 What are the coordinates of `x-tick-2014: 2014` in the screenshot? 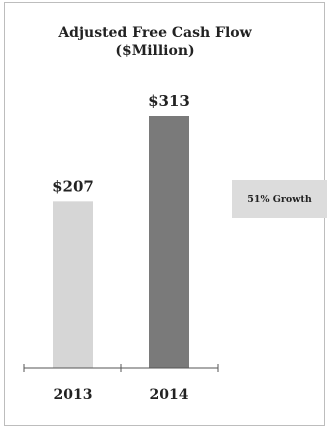 It's located at (169, 395).